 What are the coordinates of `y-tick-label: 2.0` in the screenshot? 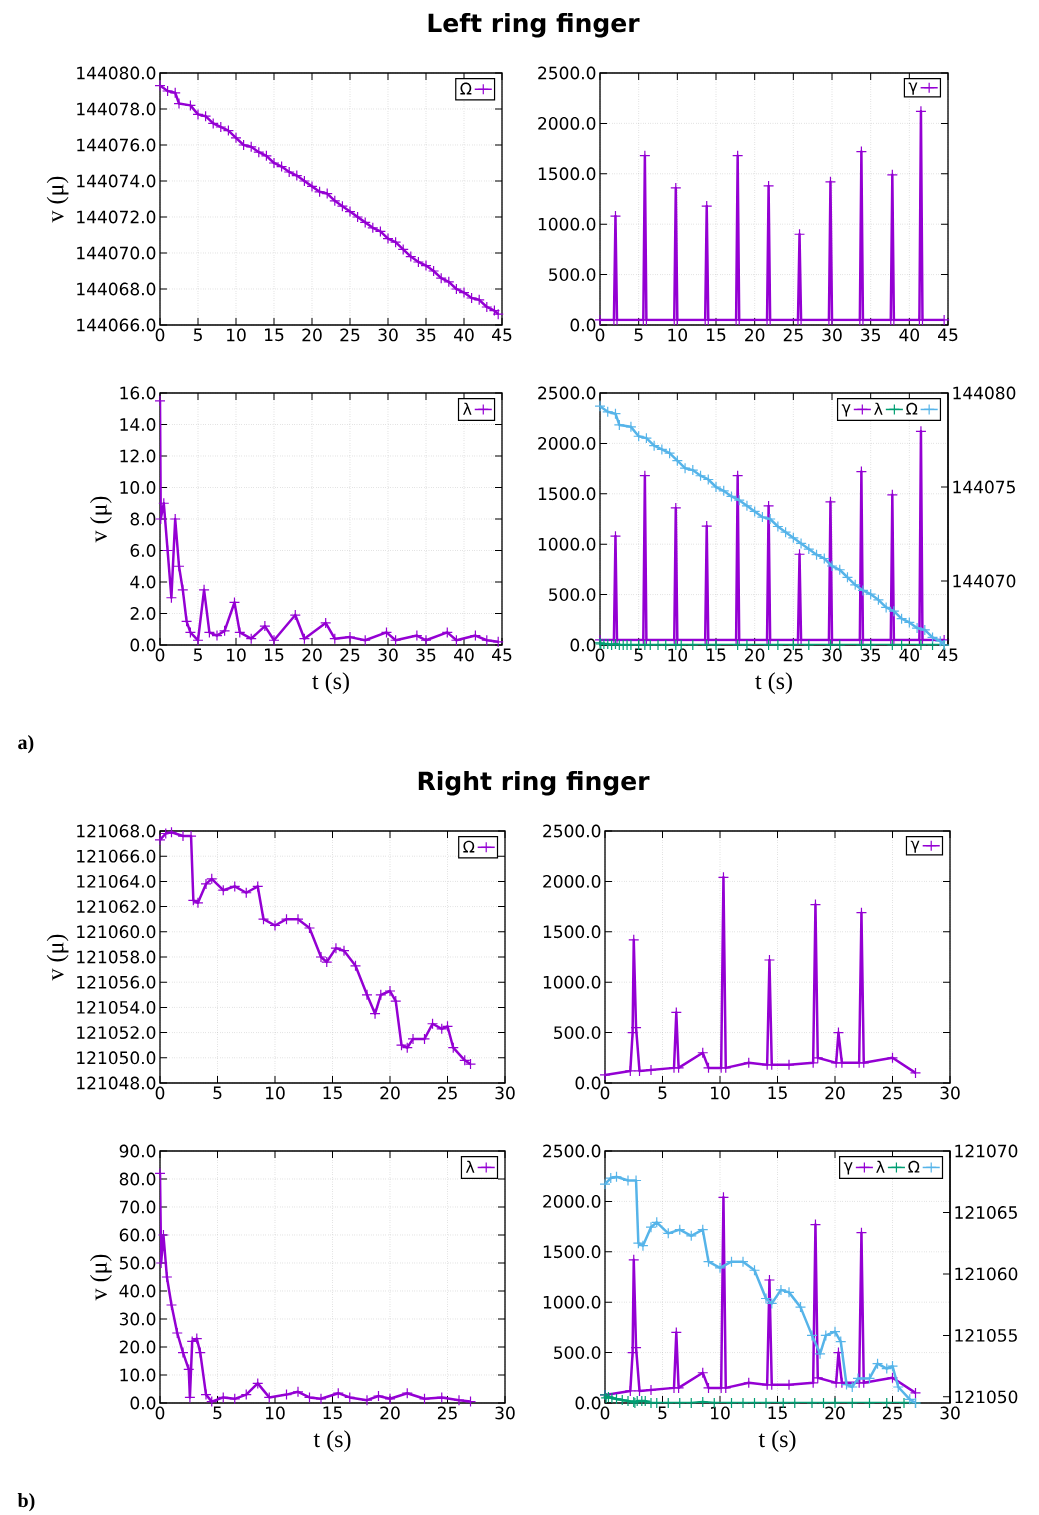 It's located at (143, 613).